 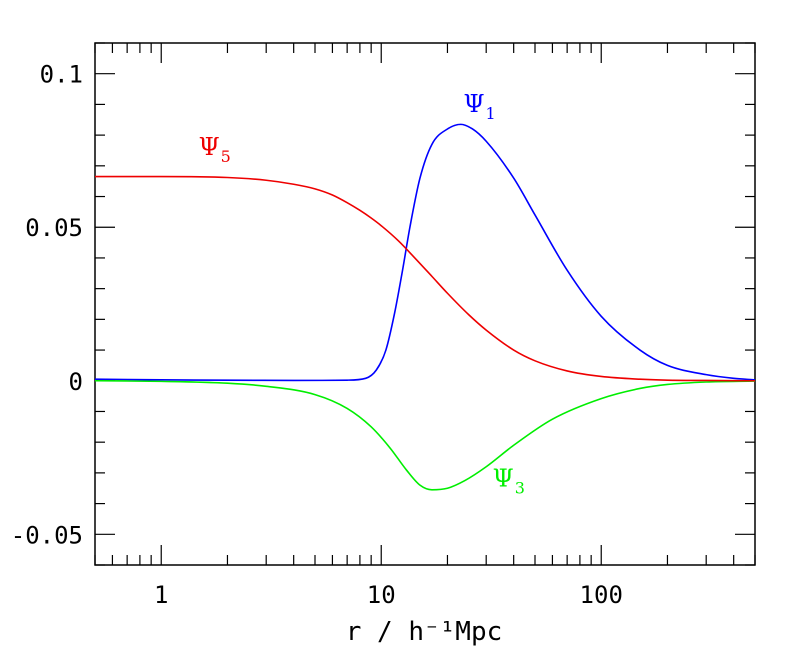 I want to click on series-label-psi-3: Ψ3, so click(x=509, y=481).